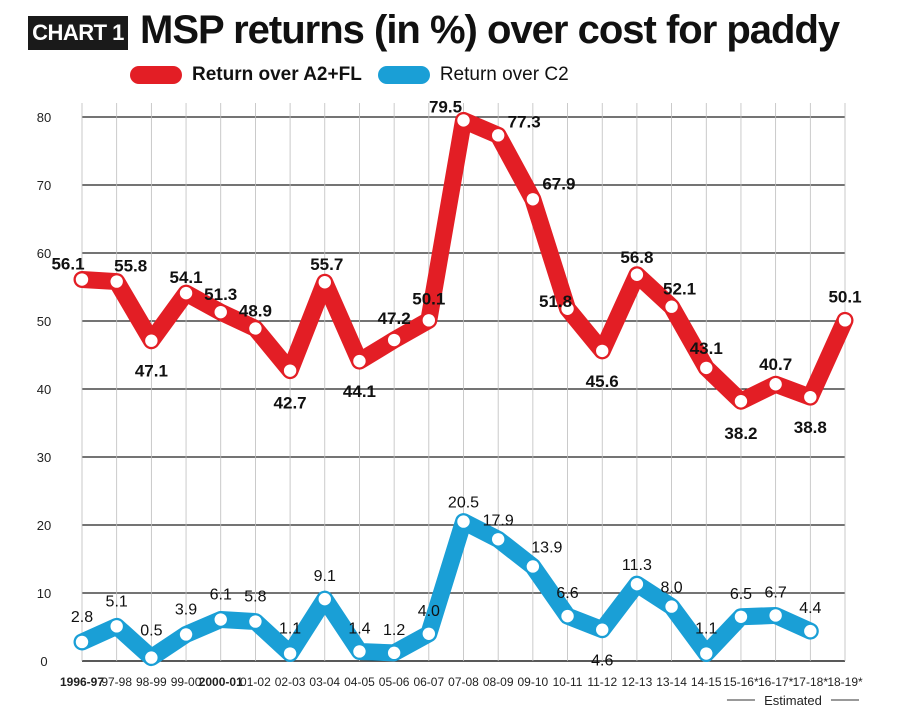  I want to click on x-tick-label: 14-15, so click(706, 682).